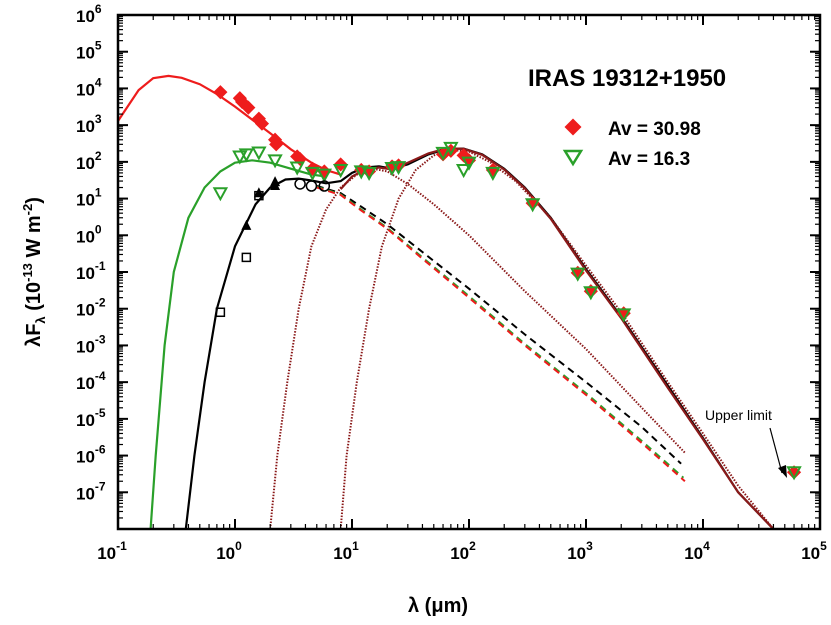 The height and width of the screenshot is (625, 831). Describe the element at coordinates (746, 442) in the screenshot. I see `upper-limit-annotation: Upper limit` at that location.